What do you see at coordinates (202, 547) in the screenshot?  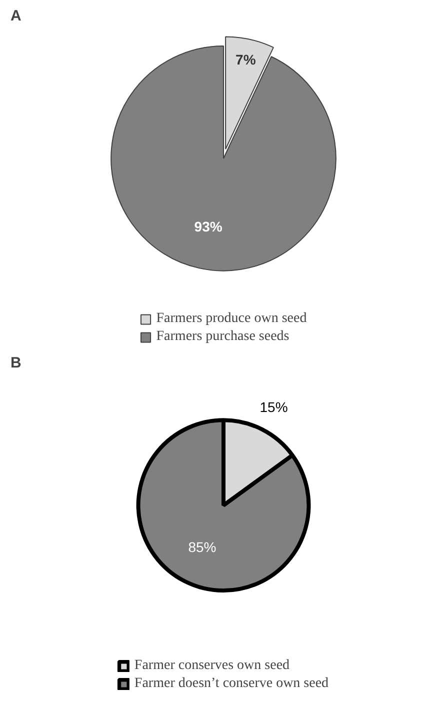 I see `data-label: 85%` at bounding box center [202, 547].